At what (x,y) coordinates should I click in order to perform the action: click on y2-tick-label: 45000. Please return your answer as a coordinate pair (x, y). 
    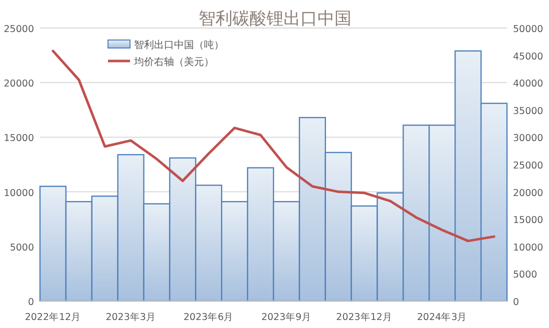
    Looking at the image, I should click on (528, 56).